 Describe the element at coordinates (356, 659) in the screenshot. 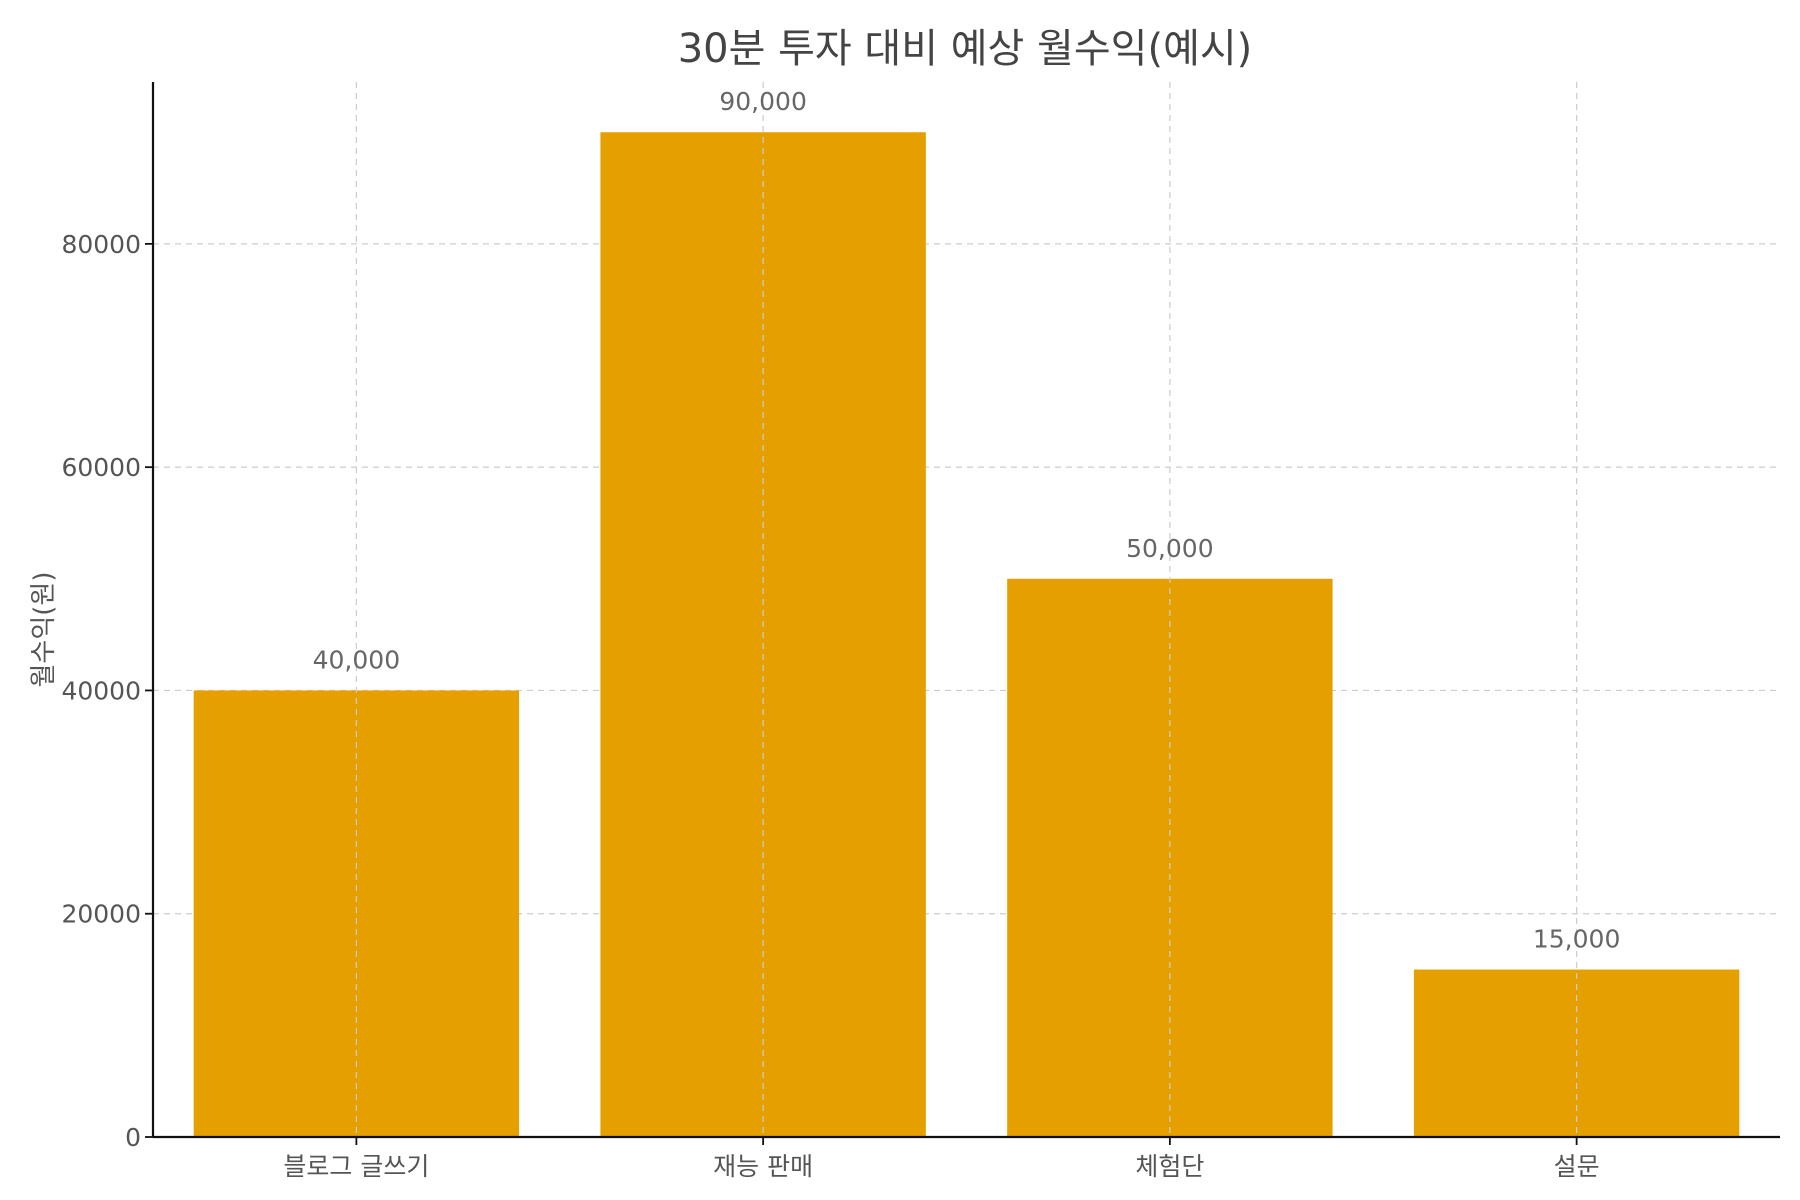

I see `data-label: 40,000` at that location.